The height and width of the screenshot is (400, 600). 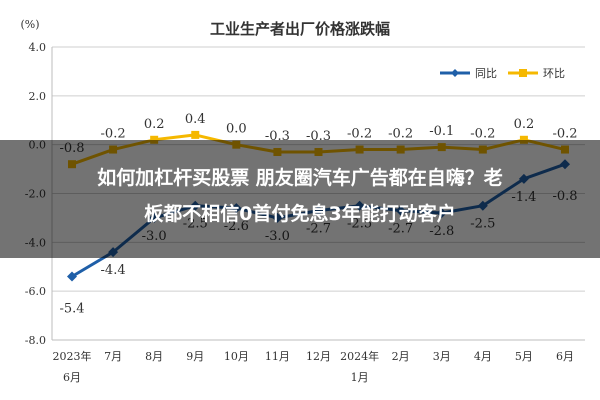 What do you see at coordinates (441, 131) in the screenshot?
I see `data-label: -0.1` at bounding box center [441, 131].